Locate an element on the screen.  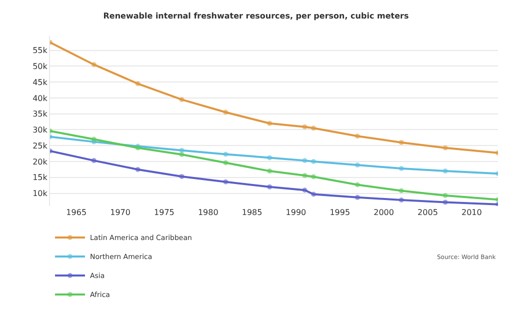
y-tick-label: 45k is located at coordinates (40, 82).